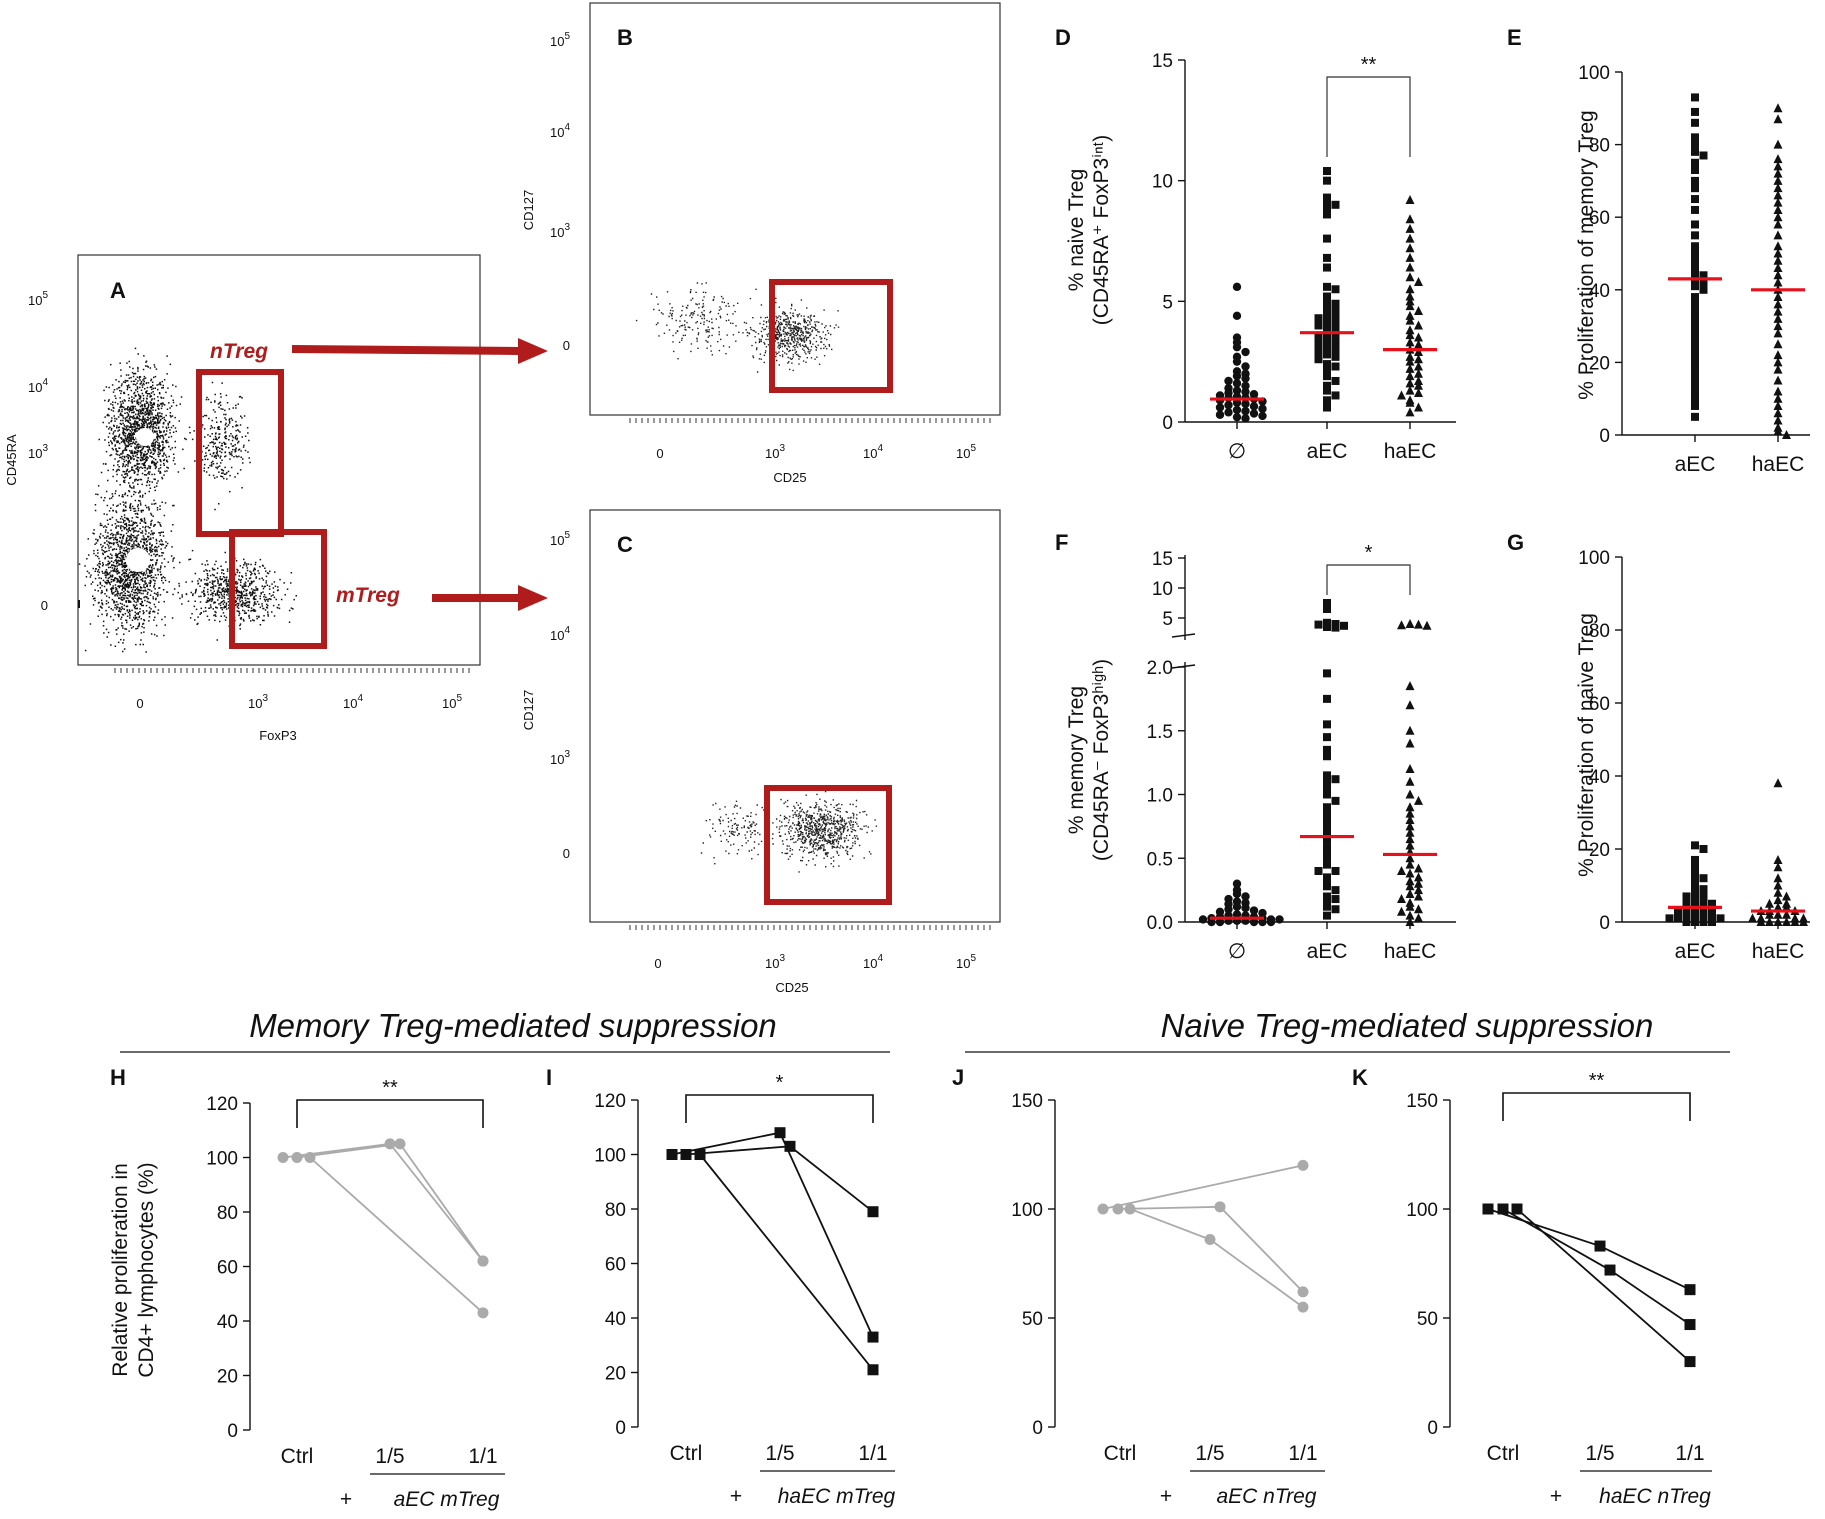  I want to click on panel-b-events, so click(737, 327).